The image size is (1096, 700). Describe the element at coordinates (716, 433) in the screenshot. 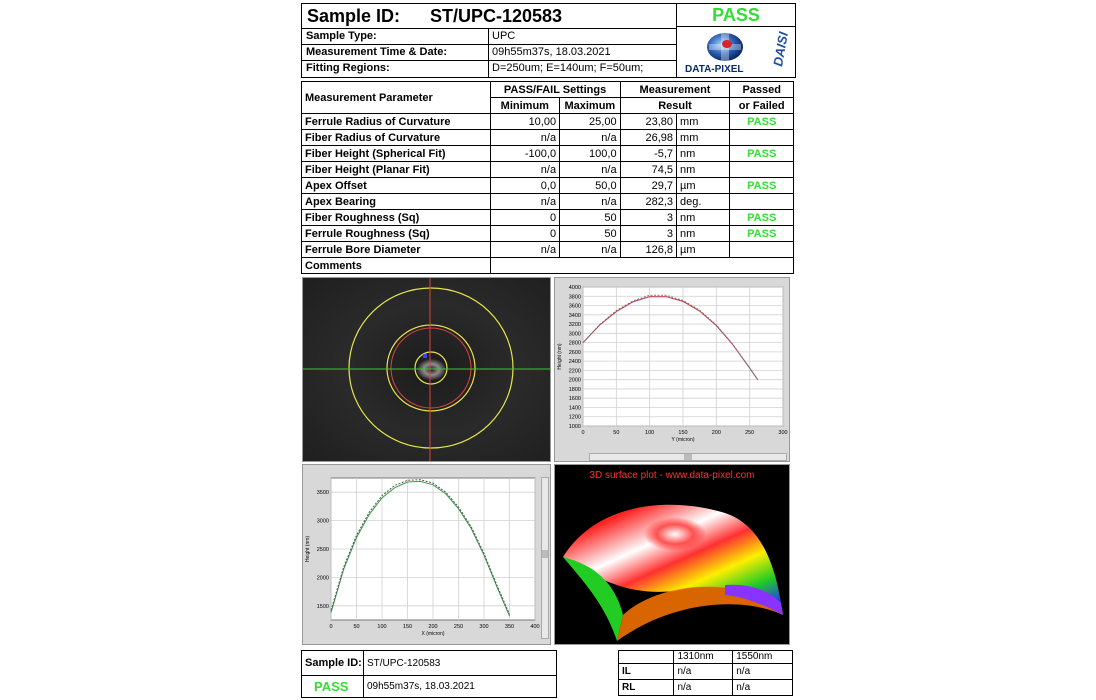

I see `x-tick-label: 200` at that location.